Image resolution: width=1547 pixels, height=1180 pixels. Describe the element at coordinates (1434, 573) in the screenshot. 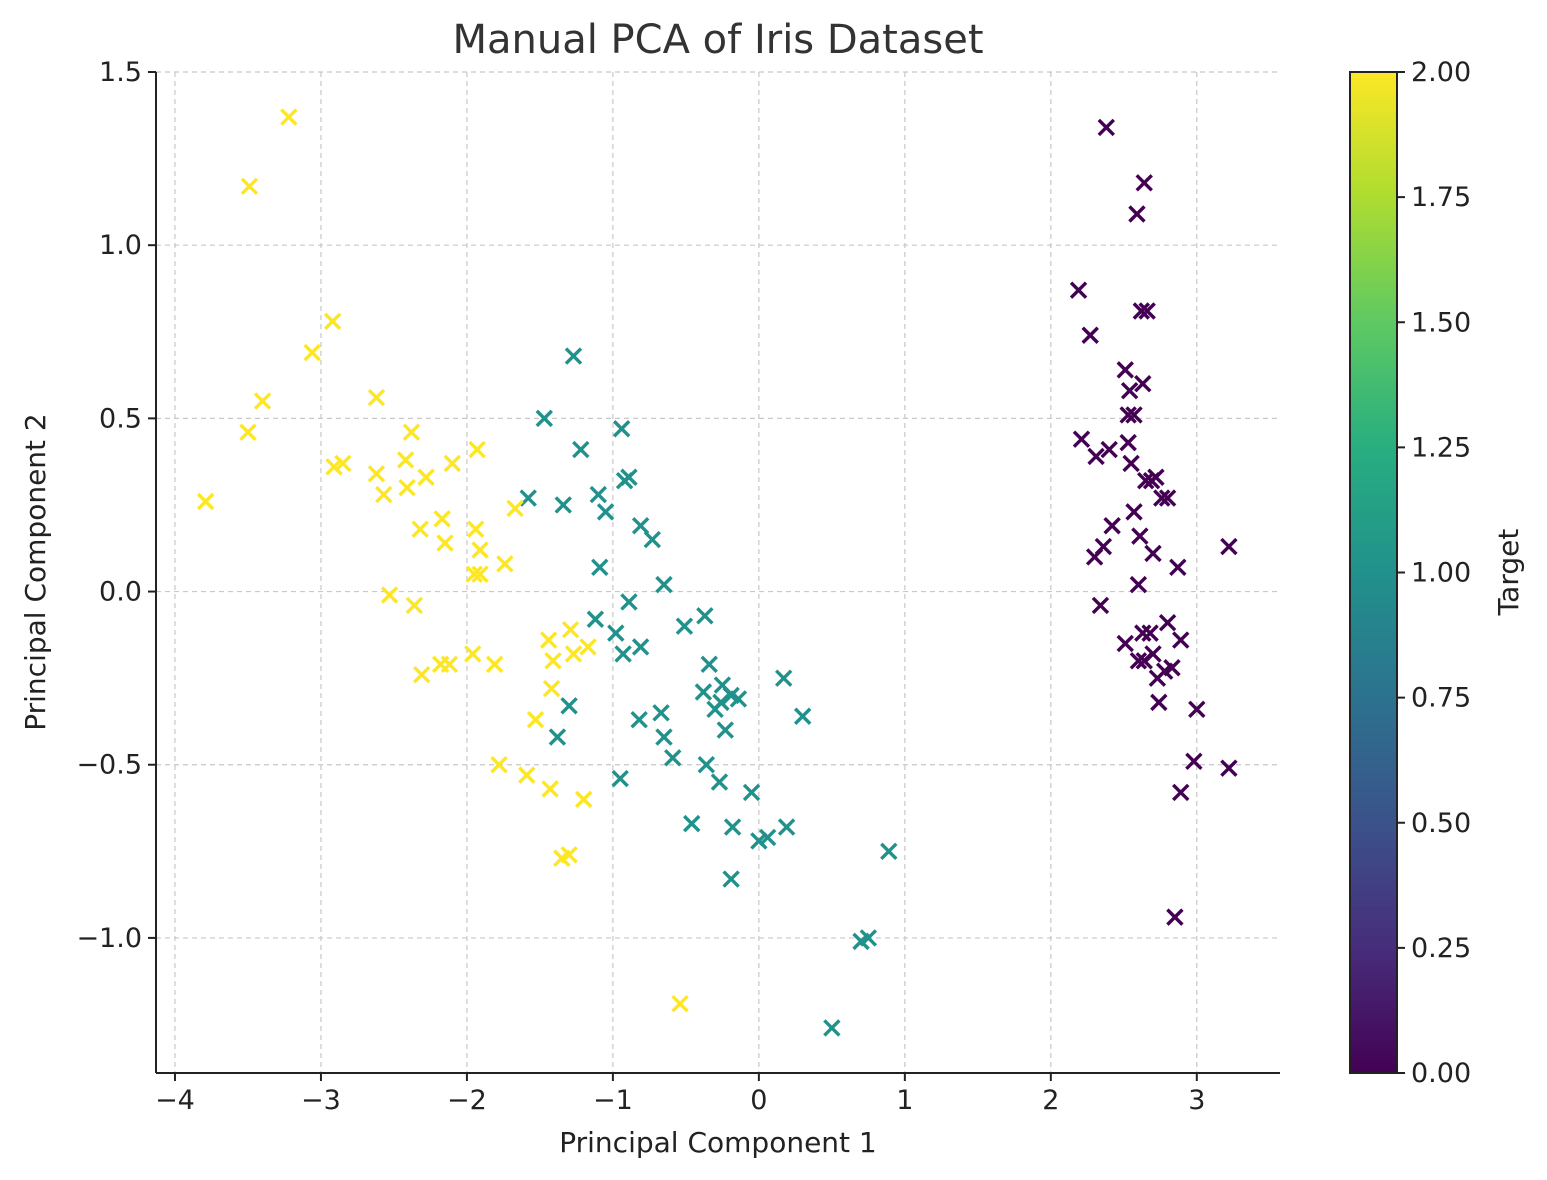

I see `colorbar-ticks: 0.00 0.25 0.50 0.75 1.00 1.25 1.50 1.75 2.00` at that location.